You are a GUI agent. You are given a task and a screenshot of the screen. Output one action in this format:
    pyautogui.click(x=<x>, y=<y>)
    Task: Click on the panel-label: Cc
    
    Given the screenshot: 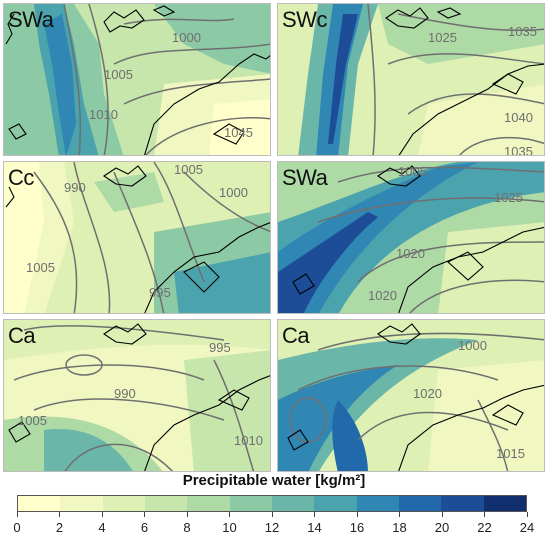 What is the action you would take?
    pyautogui.click(x=21, y=177)
    